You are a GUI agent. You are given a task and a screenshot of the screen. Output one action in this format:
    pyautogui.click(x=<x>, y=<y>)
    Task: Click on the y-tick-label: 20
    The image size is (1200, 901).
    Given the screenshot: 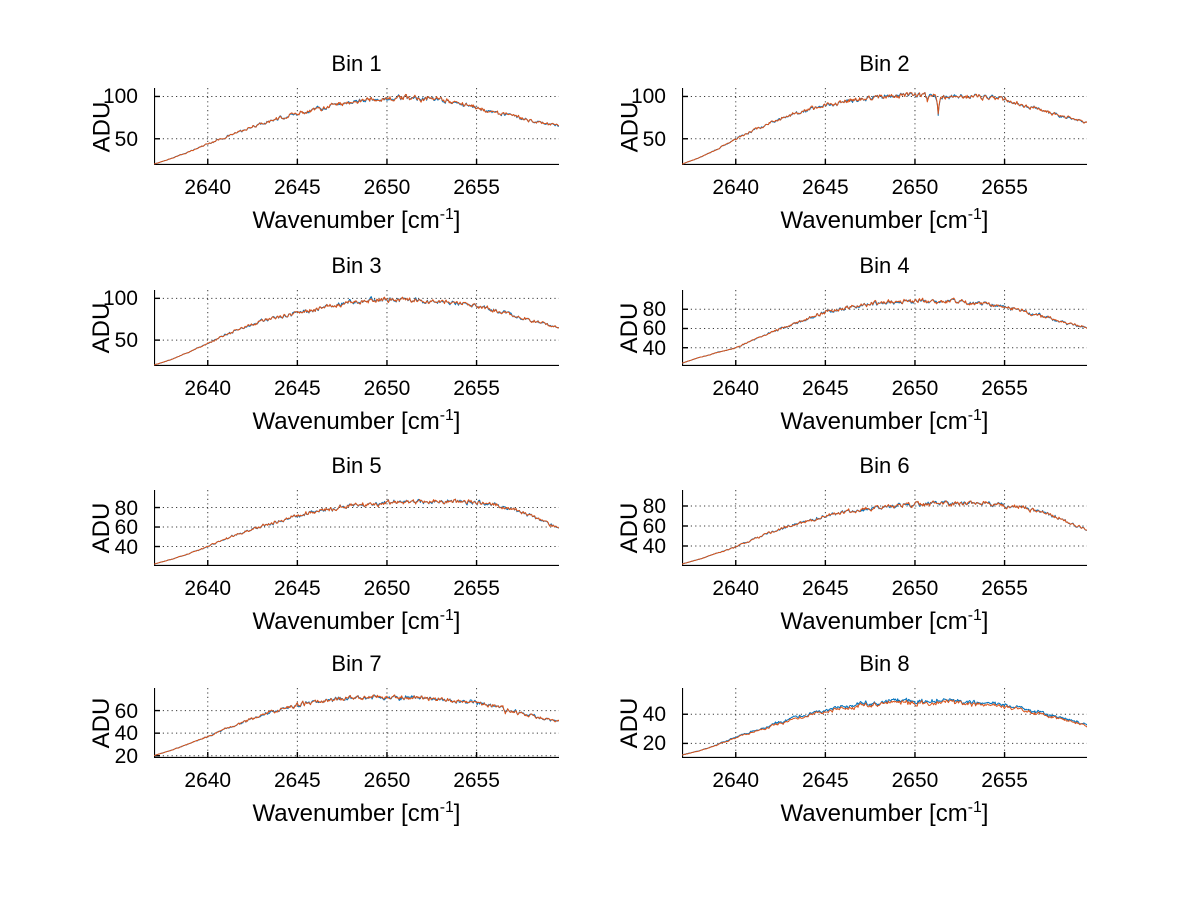 What is the action you would take?
    pyautogui.click(x=654, y=744)
    